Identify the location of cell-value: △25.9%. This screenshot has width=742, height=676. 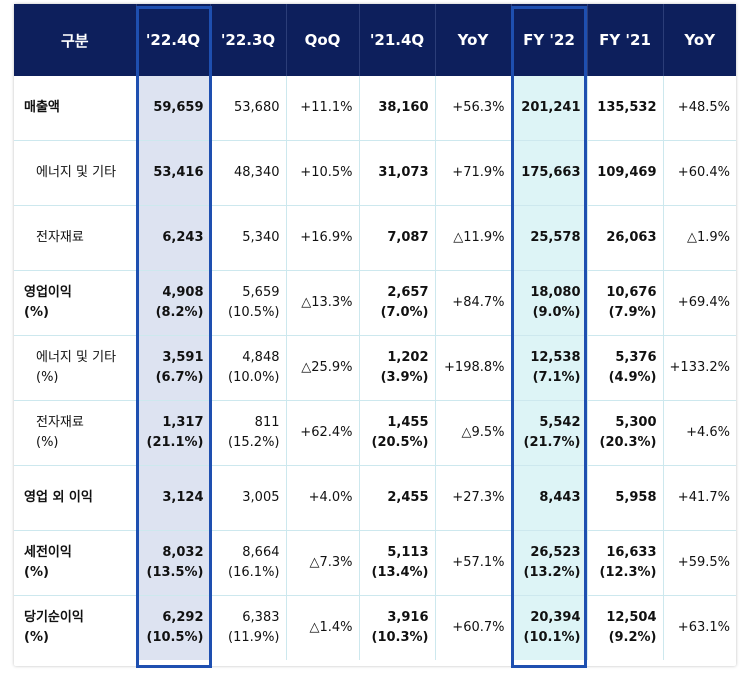
(327, 367).